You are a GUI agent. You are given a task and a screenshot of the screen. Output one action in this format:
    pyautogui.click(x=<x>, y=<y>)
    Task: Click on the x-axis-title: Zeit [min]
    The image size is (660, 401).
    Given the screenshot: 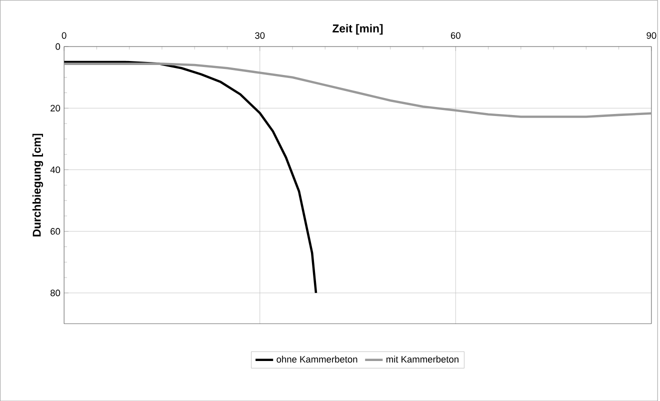 What is the action you would take?
    pyautogui.click(x=357, y=29)
    